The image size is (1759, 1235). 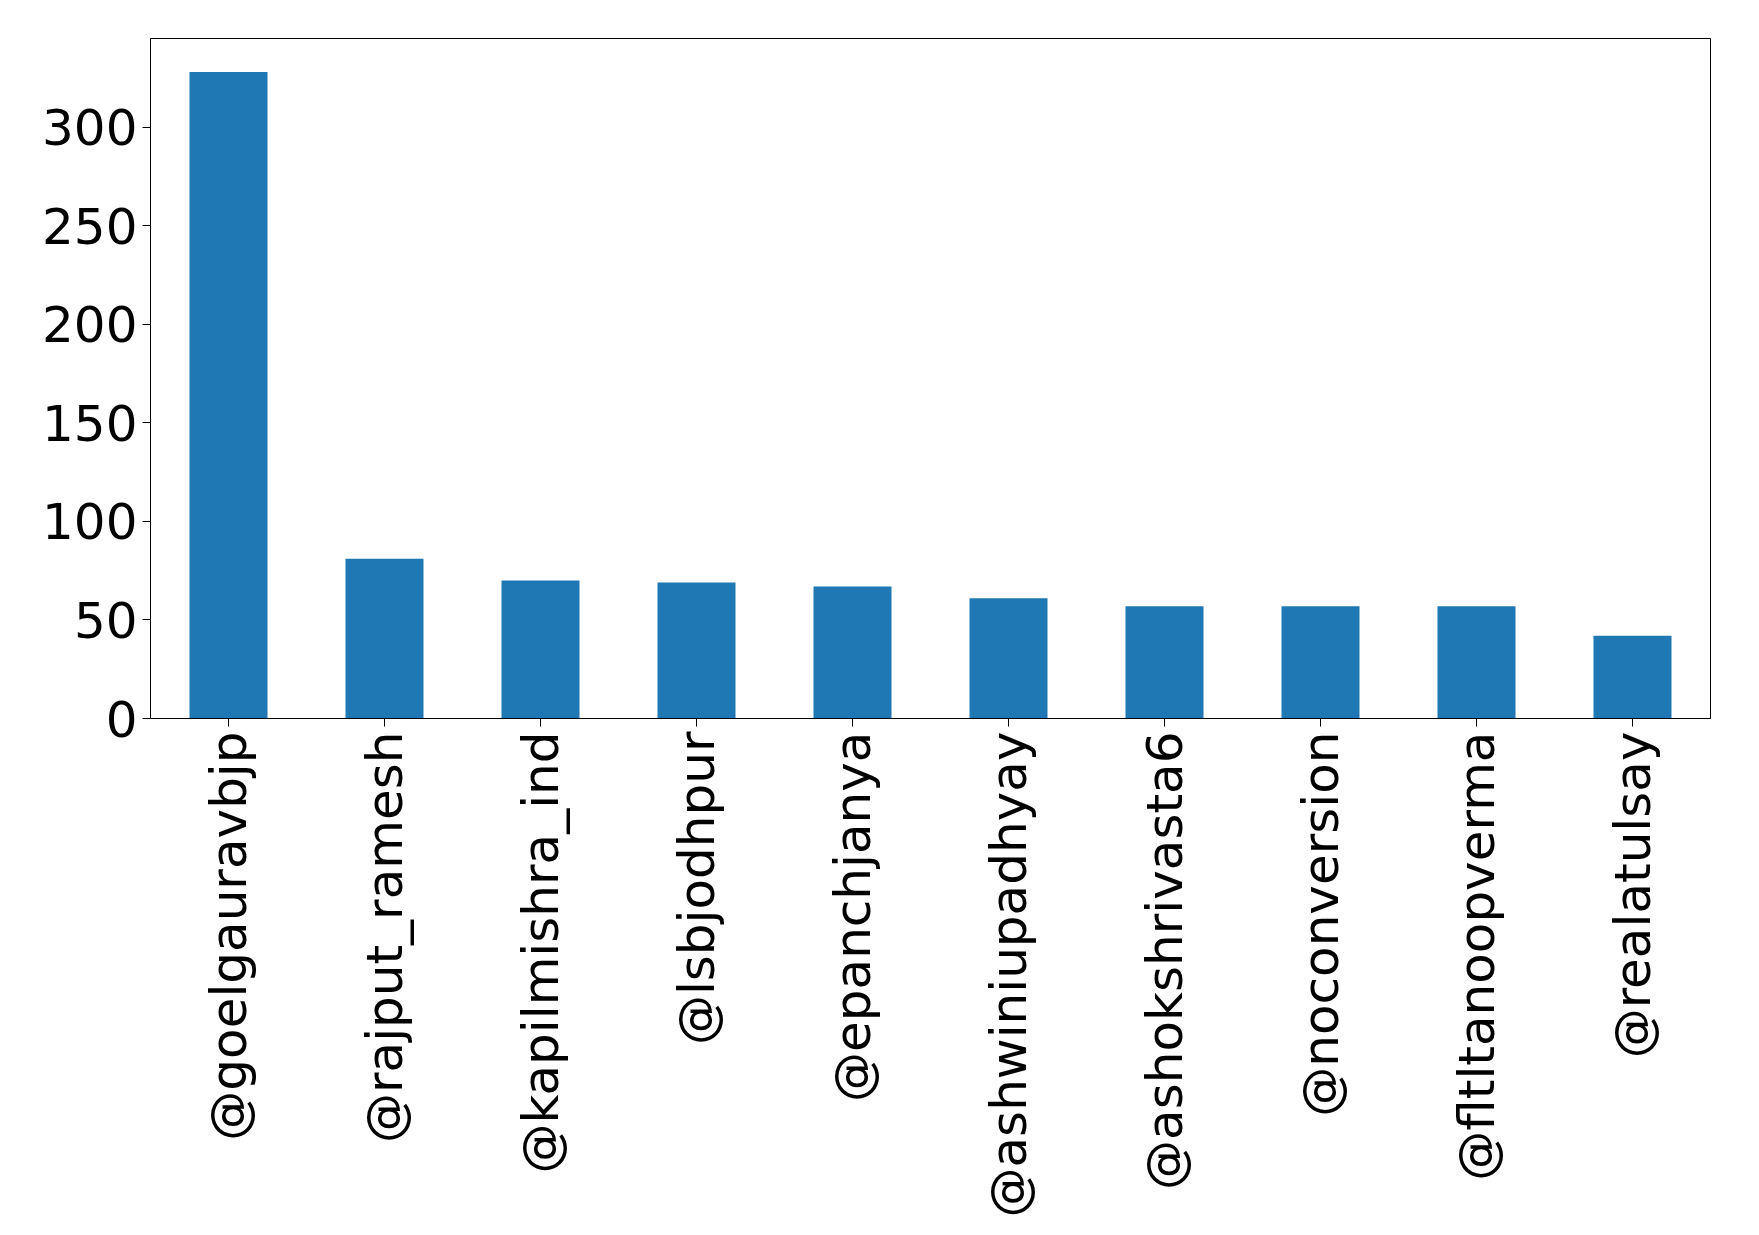 I want to click on y-tick-label: 150, so click(x=90, y=423).